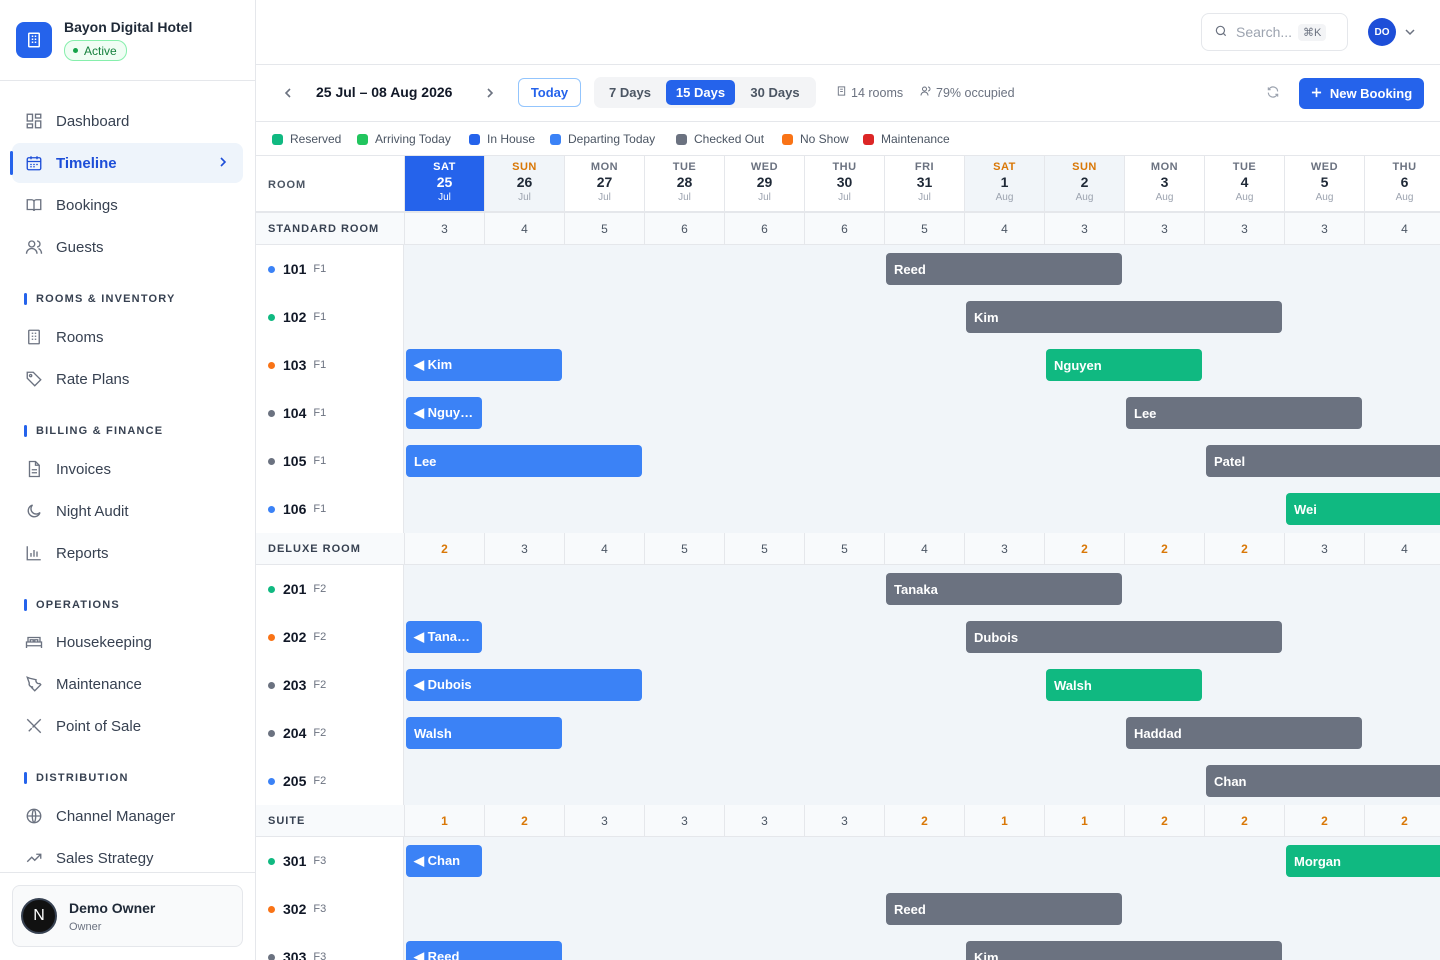  Describe the element at coordinates (922, 685) in the screenshot. I see `room-track: ◀ Dubois Walsh` at that location.